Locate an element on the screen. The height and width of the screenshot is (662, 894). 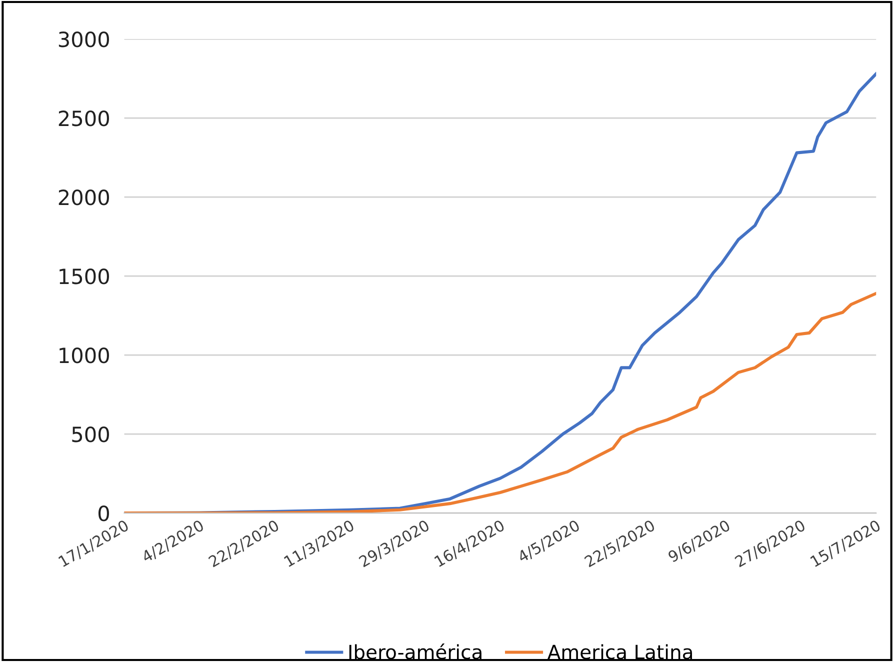
y-tick-label: 2500 is located at coordinates (83, 118).